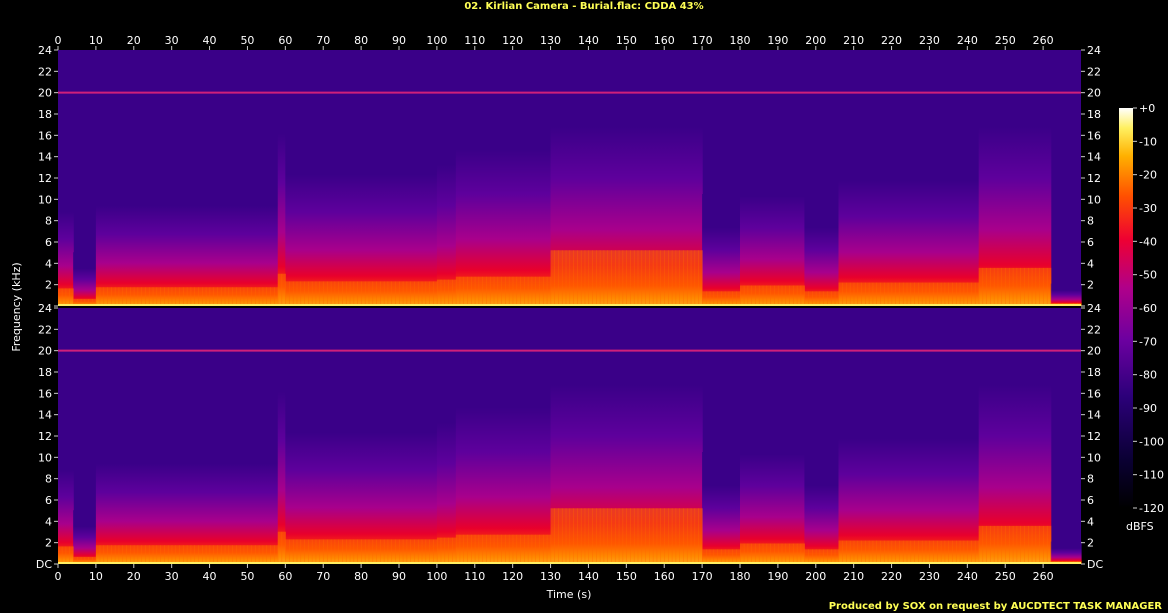 The image size is (1168, 613). Describe the element at coordinates (45, 457) in the screenshot. I see `y-tick-label-left: 10` at that location.